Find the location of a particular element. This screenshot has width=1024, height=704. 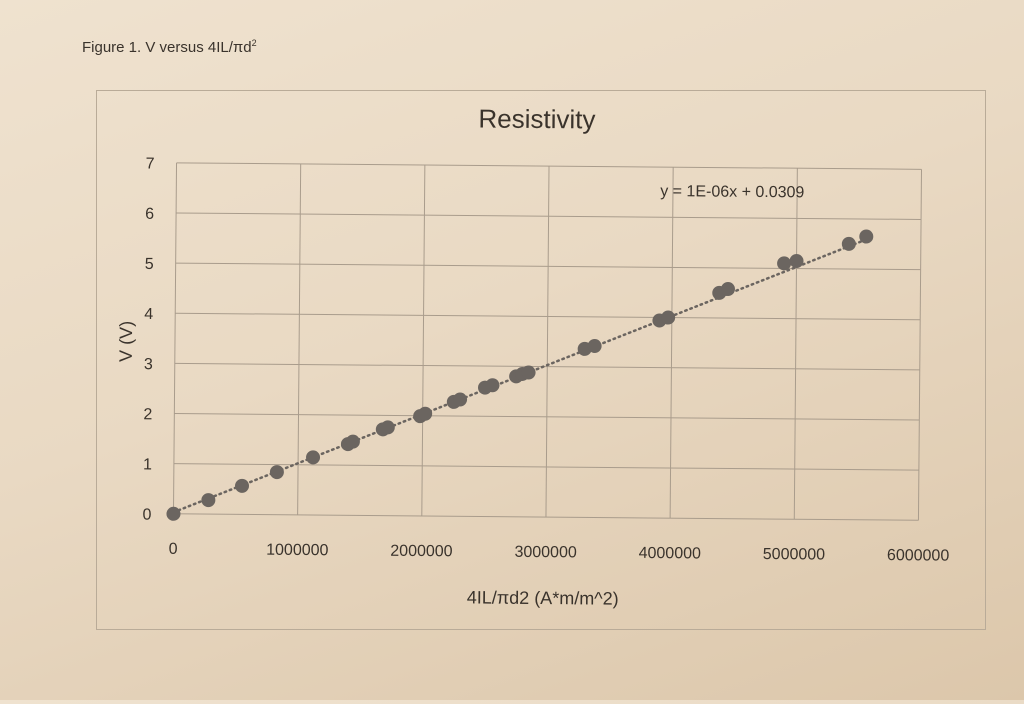

x-tick-label: 1000000 is located at coordinates (297, 551).